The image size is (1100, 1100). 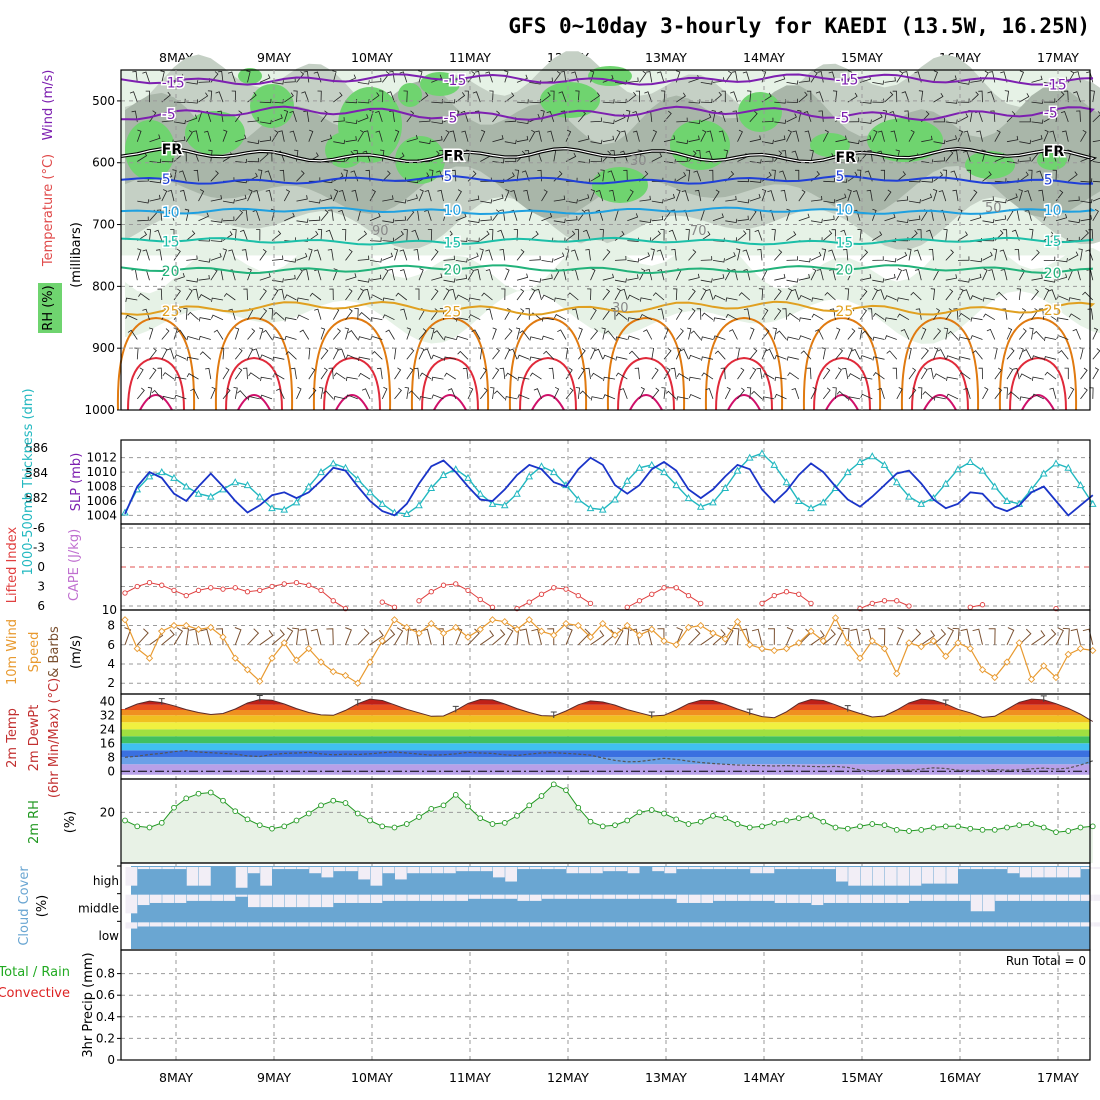 What do you see at coordinates (259, 698) in the screenshot?
I see `temp-minmax-bar` at bounding box center [259, 698].